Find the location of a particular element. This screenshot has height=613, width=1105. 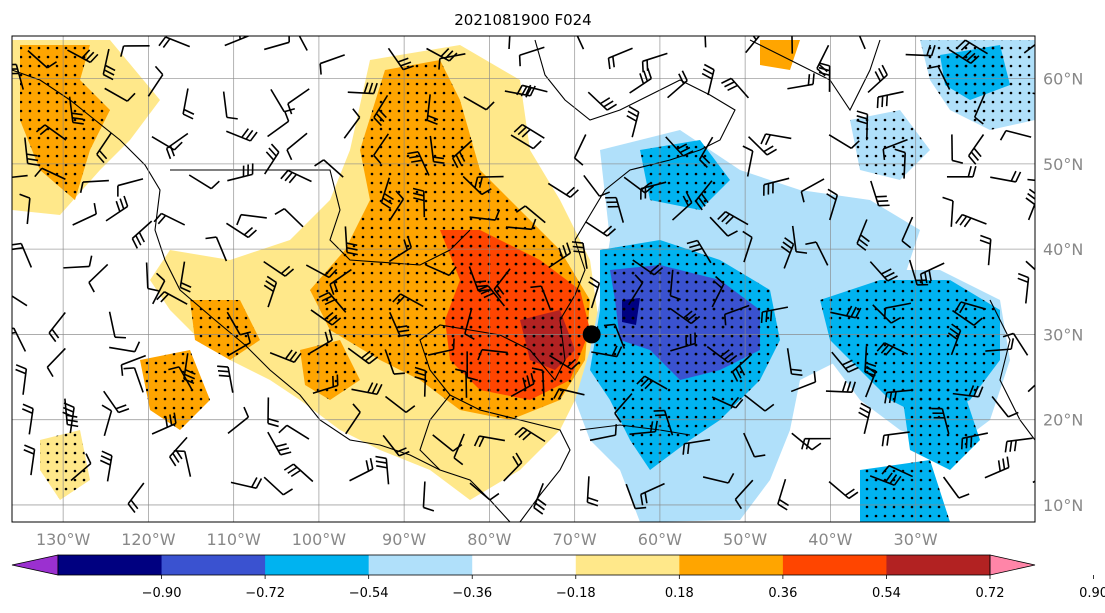

fill-pos2-west-canada-stipple is located at coordinates (65, 122).